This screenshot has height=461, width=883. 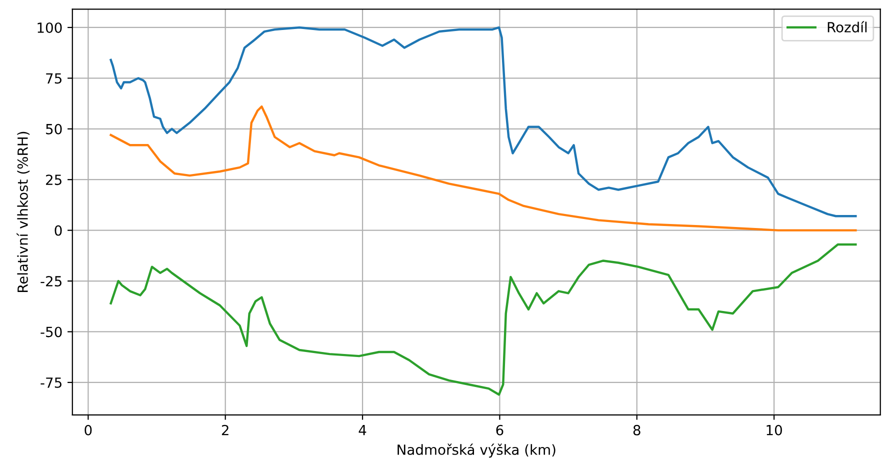 What do you see at coordinates (362, 430) in the screenshot?
I see `x-tick-label: 4` at bounding box center [362, 430].